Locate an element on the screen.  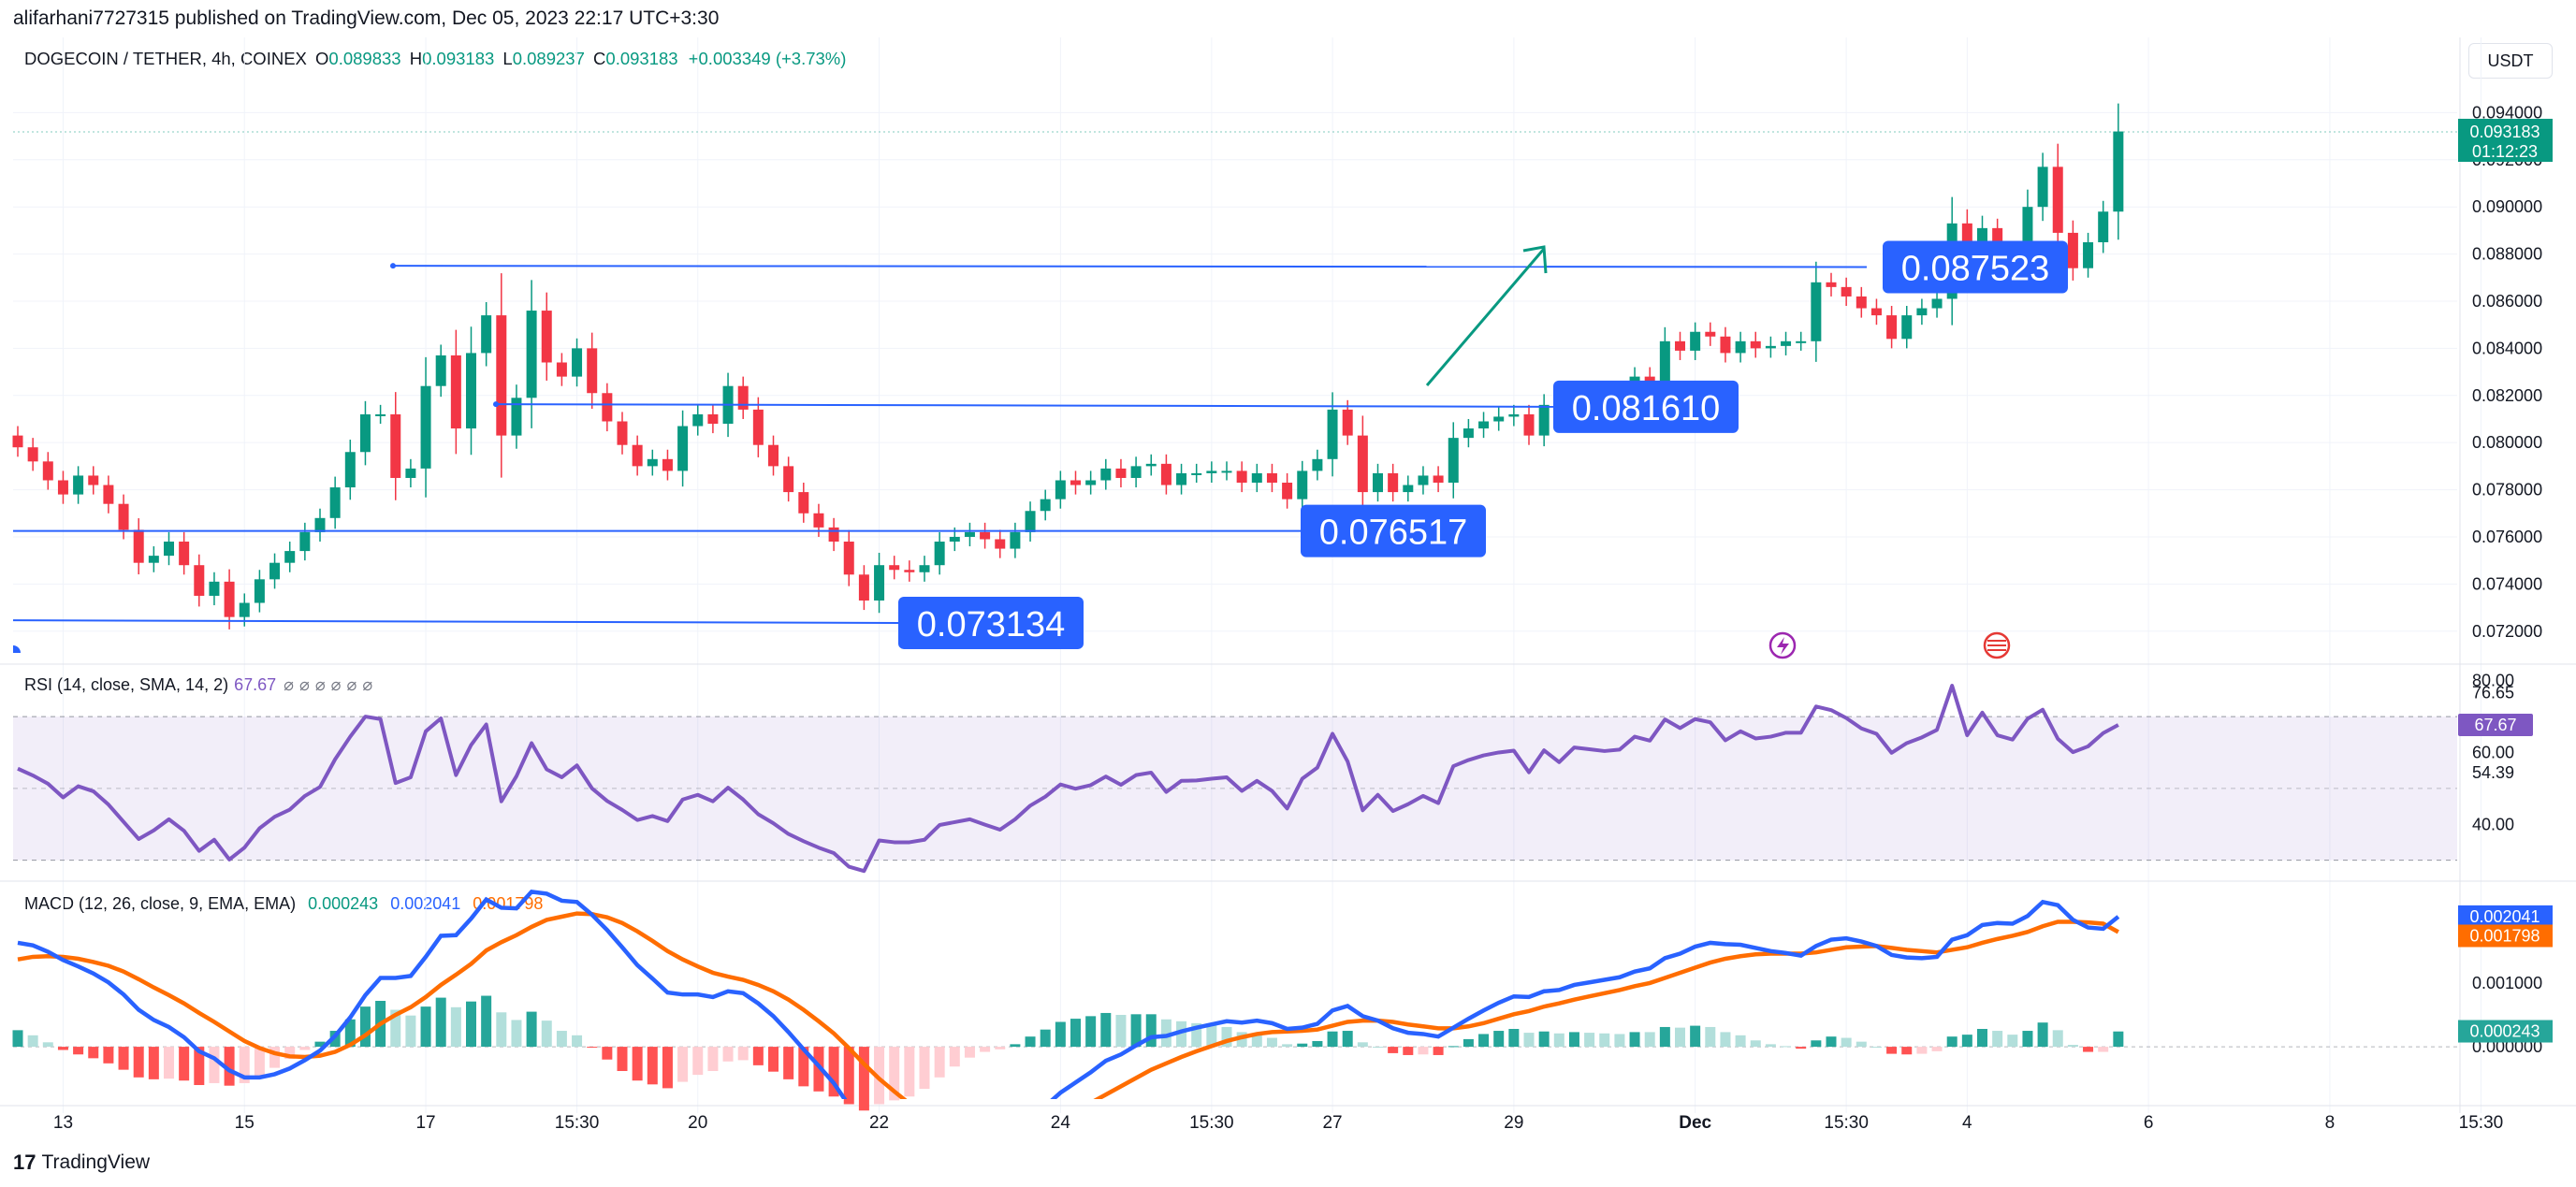
level-label-box is located at coordinates (1975, 267).